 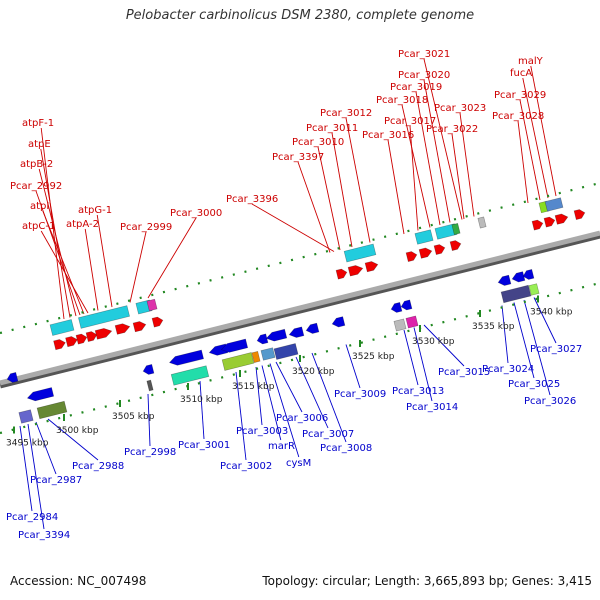 What do you see at coordinates (38, 123) in the screenshot?
I see `plus-gene-label: atpF-1` at bounding box center [38, 123].